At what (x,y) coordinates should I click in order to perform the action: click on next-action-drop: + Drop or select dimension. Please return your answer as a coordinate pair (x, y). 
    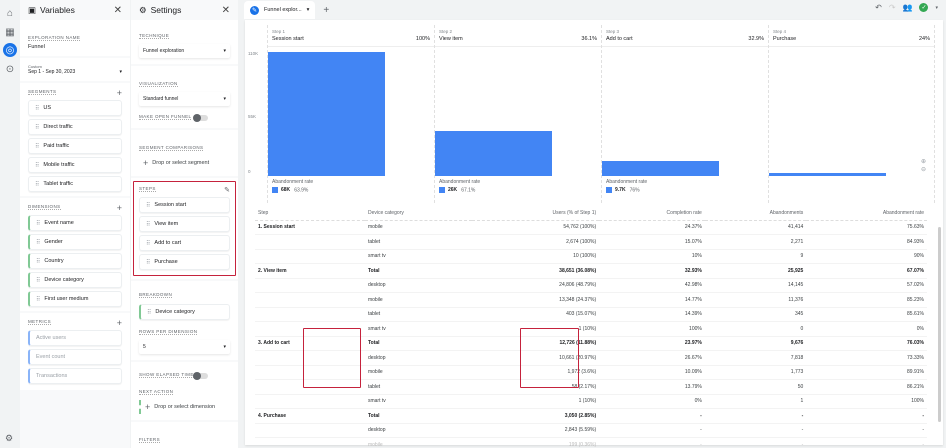
    Looking at the image, I should click on (184, 407).